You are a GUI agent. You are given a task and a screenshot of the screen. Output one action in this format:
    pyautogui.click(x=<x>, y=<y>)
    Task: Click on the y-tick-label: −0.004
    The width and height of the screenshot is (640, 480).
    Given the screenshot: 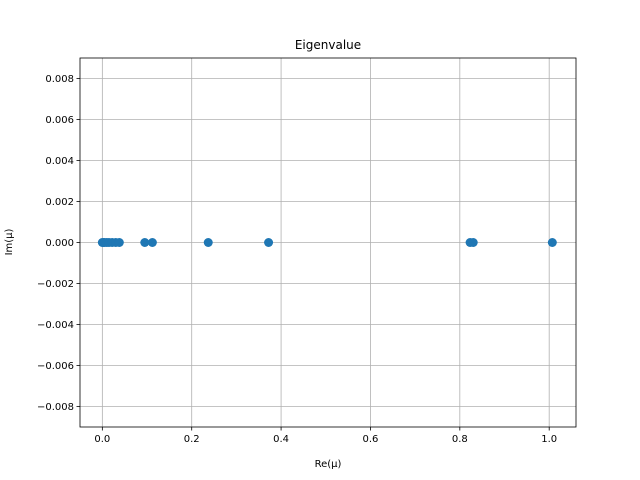 What is the action you would take?
    pyautogui.click(x=55, y=325)
    